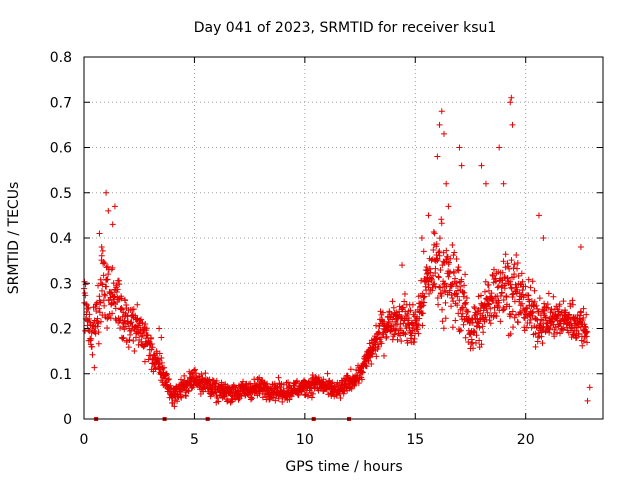 Image resolution: width=640 pixels, height=480 pixels. Describe the element at coordinates (307, 440) in the screenshot. I see `x-tick-labels: 0 5 10 15 20` at that location.